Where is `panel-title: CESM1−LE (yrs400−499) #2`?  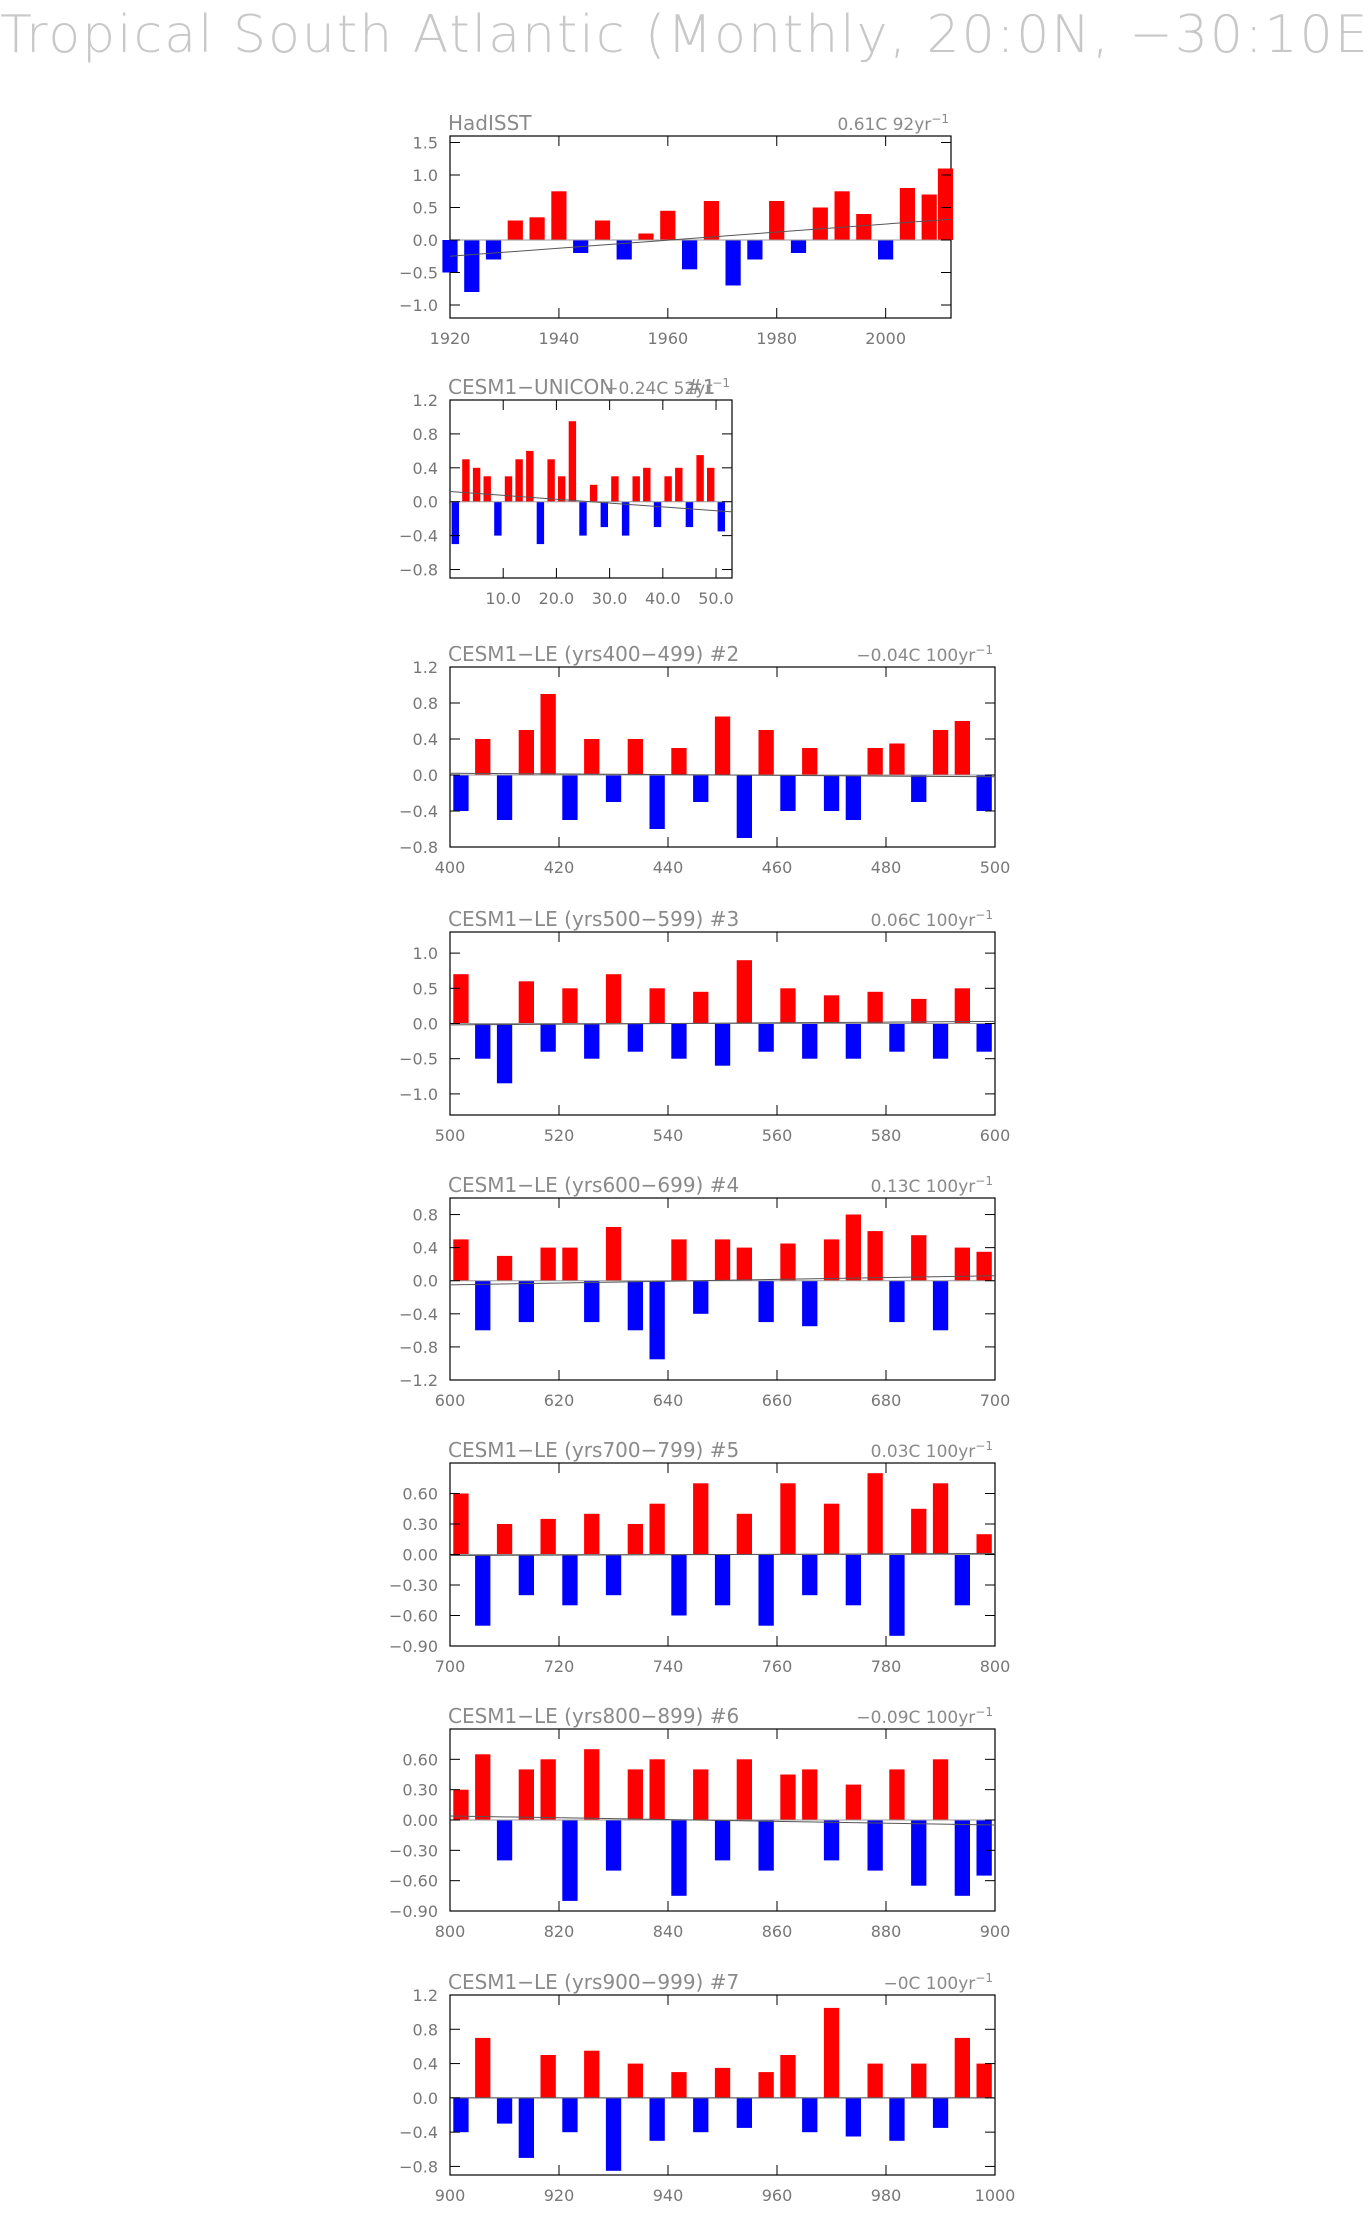 panel-title: CESM1−LE (yrs400−499) #2 is located at coordinates (593, 654).